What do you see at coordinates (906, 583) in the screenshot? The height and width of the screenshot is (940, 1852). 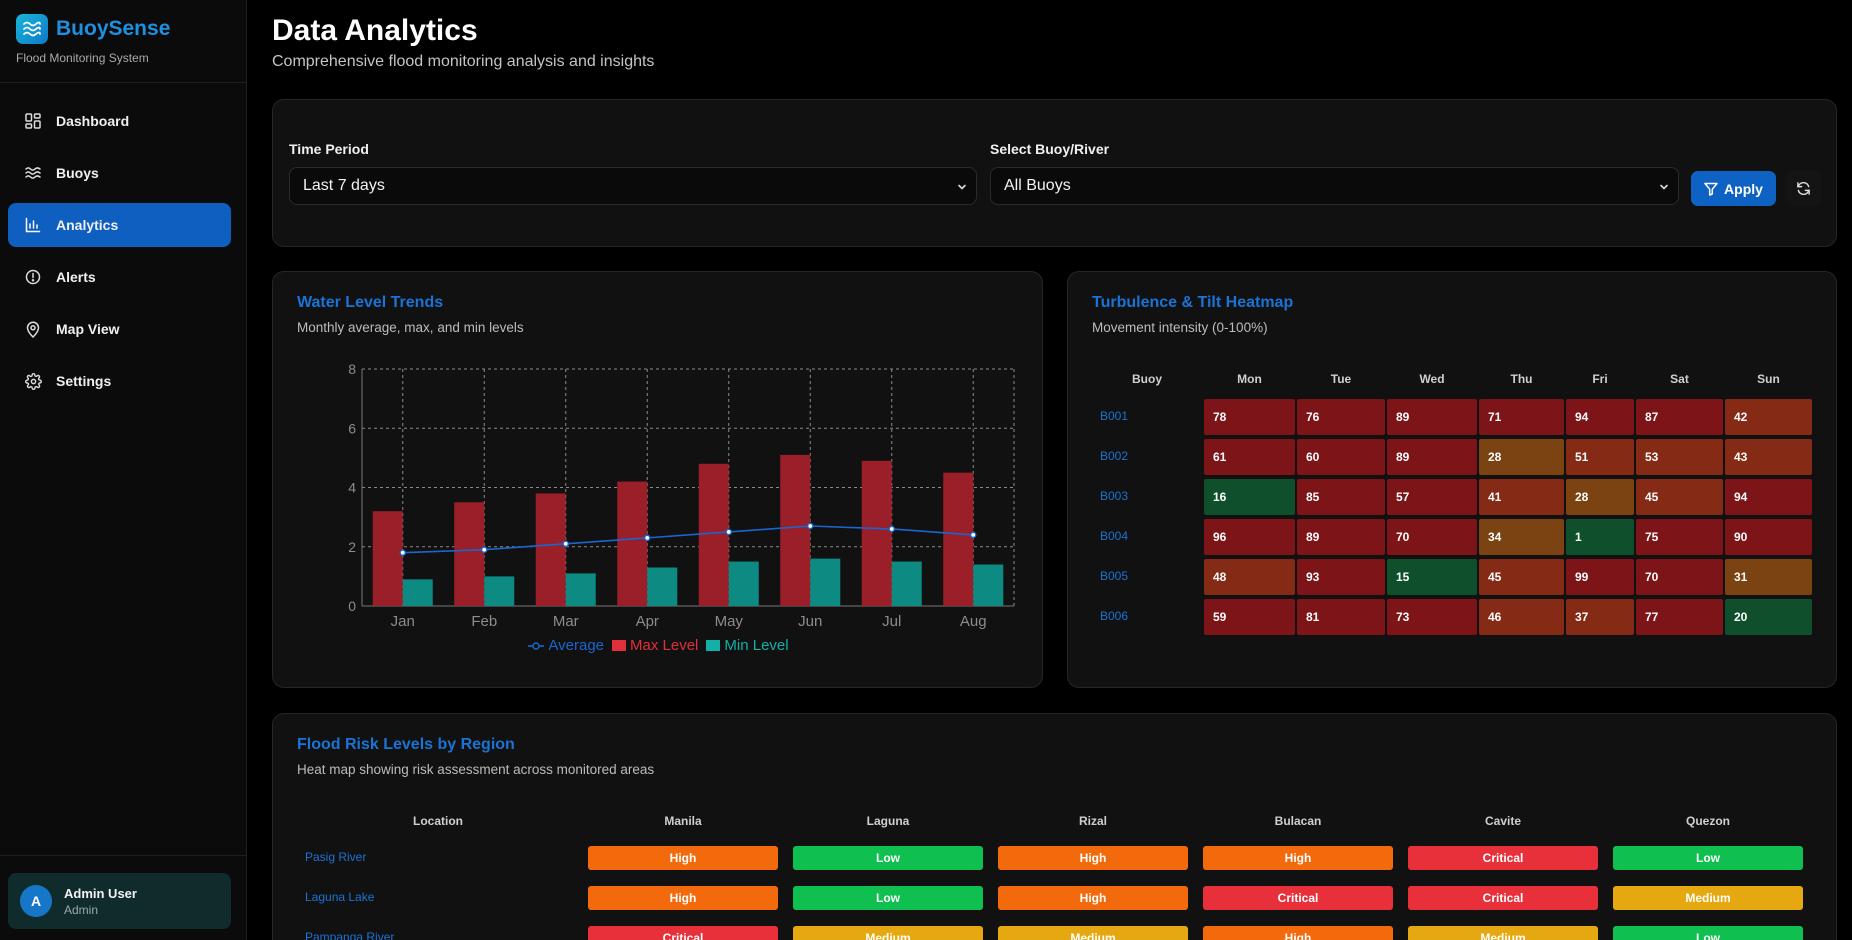 I see `min-level-bar` at bounding box center [906, 583].